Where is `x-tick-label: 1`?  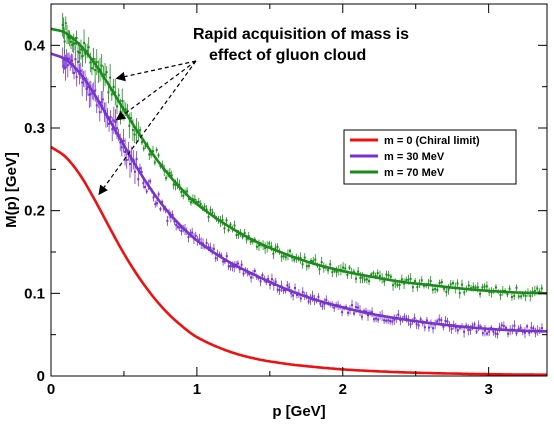
x-tick-label: 1 is located at coordinates (197, 389).